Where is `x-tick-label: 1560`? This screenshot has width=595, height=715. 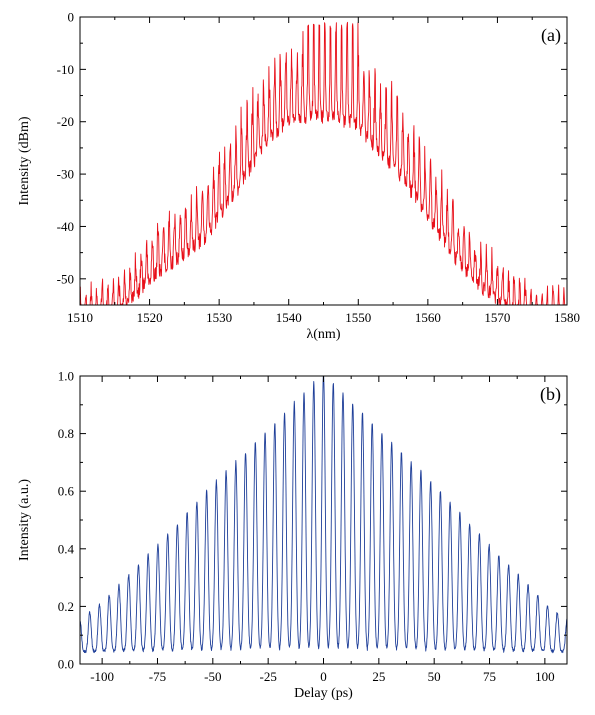
x-tick-label: 1560 is located at coordinates (428, 317).